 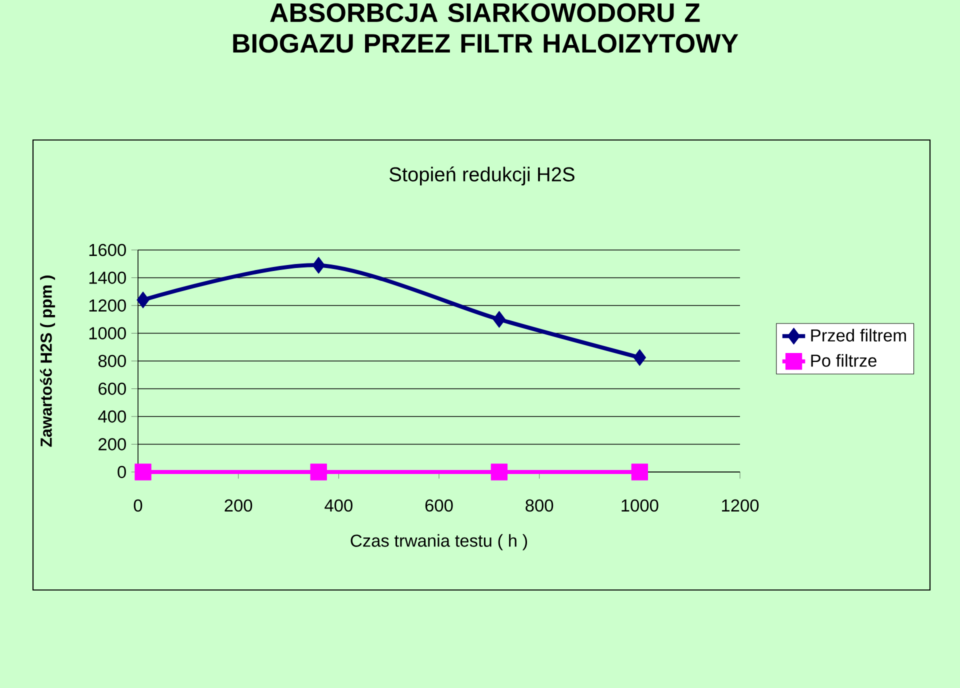 I want to click on y-tick-label: 1400, so click(x=107, y=278).